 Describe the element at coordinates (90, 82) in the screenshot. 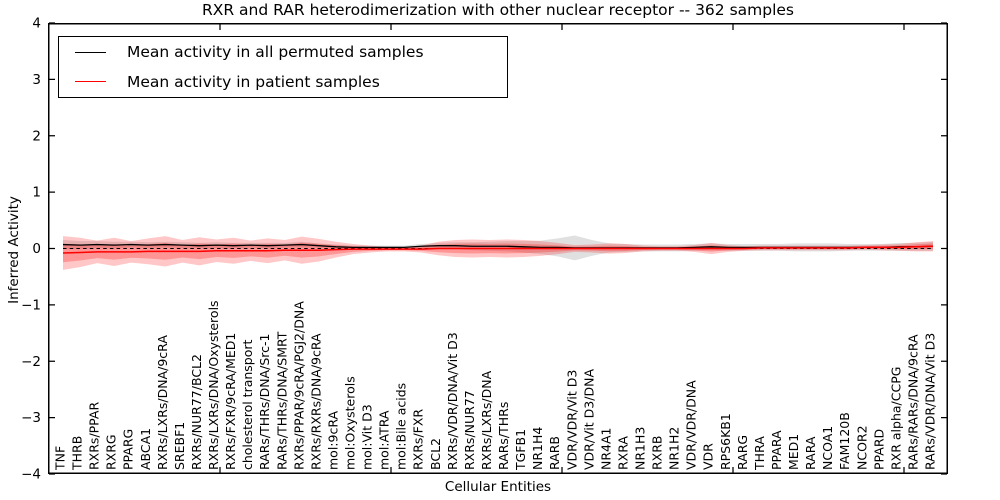

I see `legend-line-patient-icon` at that location.